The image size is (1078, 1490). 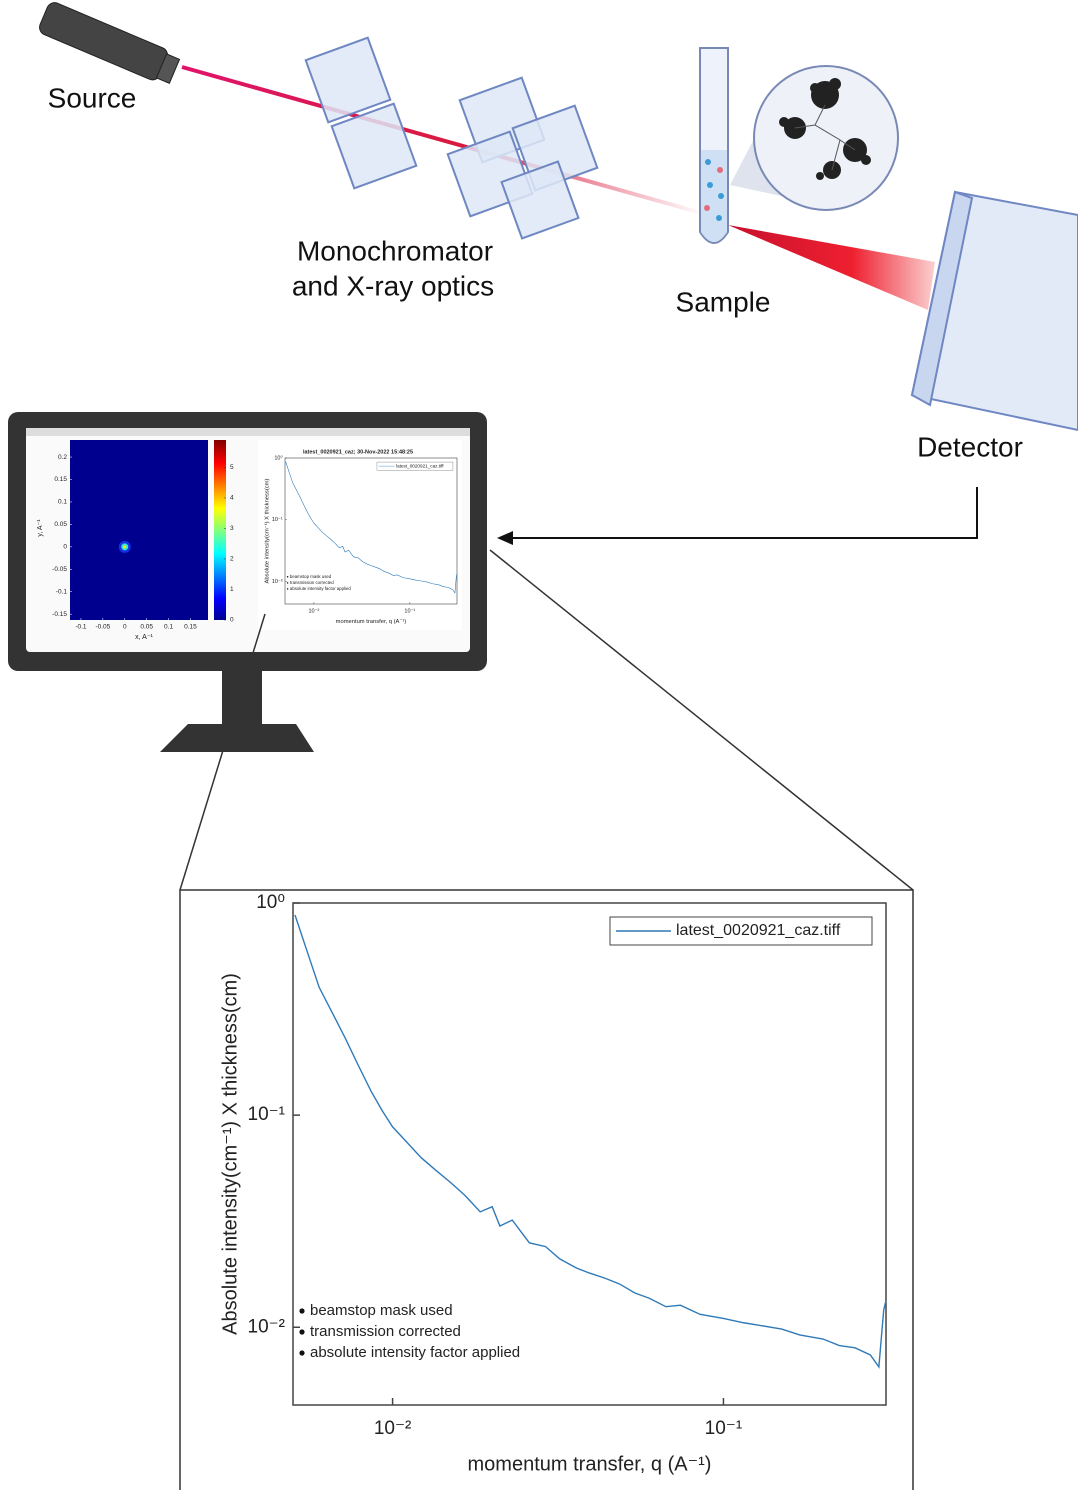 I want to click on sample-zoom, so click(x=826, y=138).